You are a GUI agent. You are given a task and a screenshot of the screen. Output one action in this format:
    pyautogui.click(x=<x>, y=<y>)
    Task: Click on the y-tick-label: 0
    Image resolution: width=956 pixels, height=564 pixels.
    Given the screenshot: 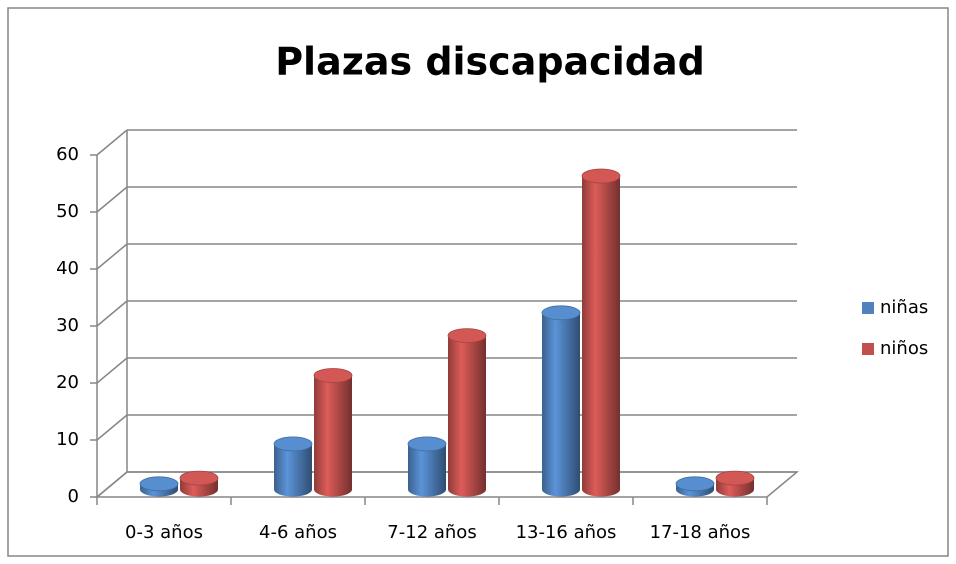 What is the action you would take?
    pyautogui.click(x=73, y=496)
    